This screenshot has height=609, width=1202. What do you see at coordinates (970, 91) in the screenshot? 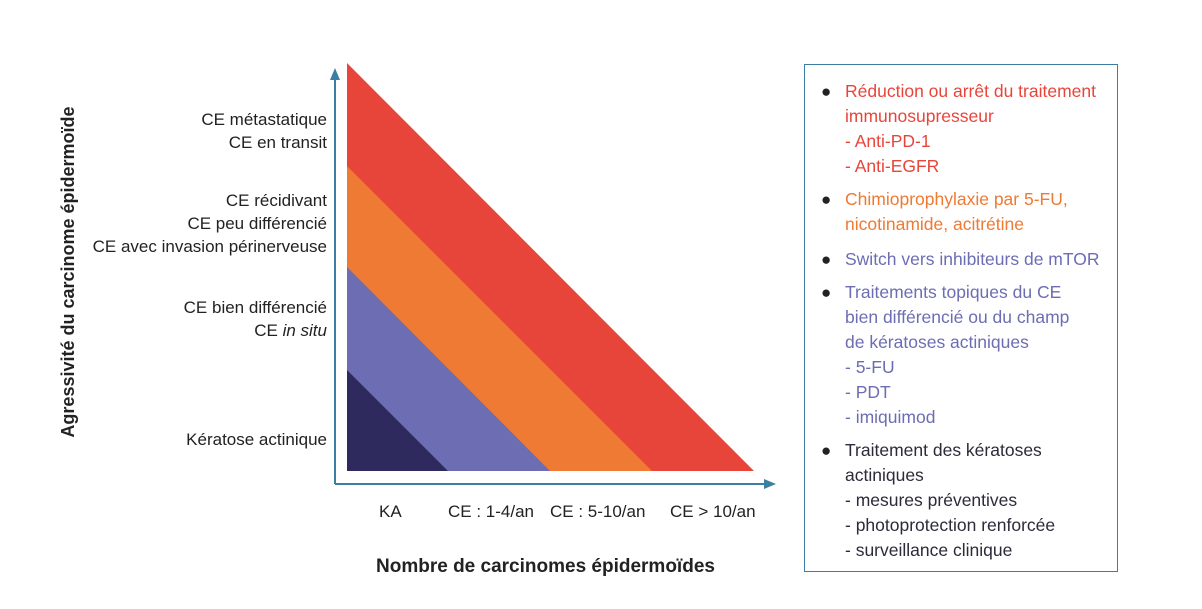
I see `legend-line: Réduction ou arrêt du traitement` at bounding box center [970, 91].